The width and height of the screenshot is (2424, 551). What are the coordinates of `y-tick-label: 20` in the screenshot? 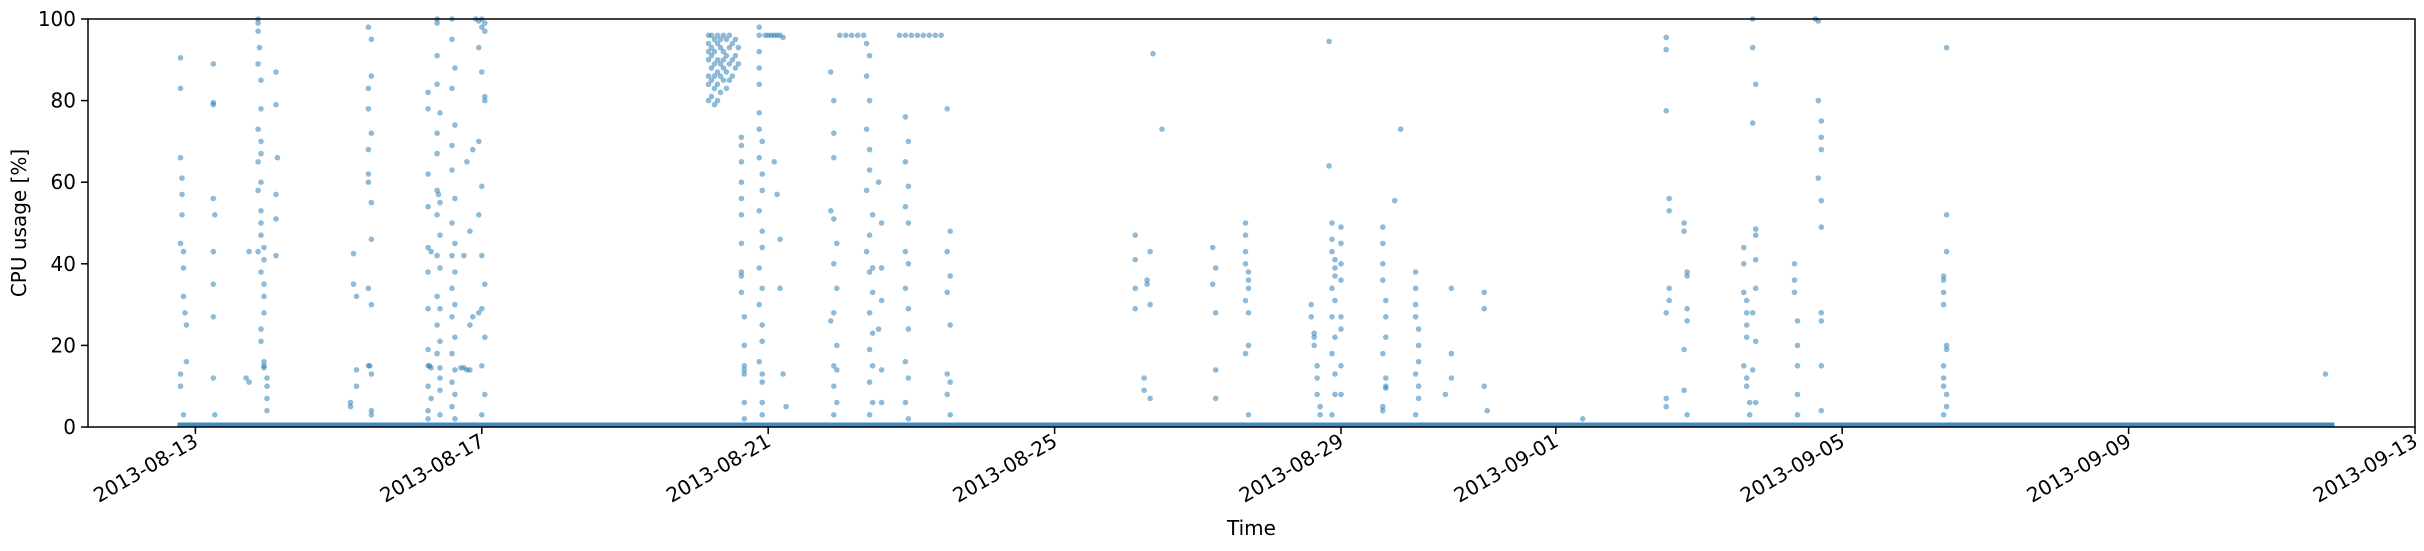 It's located at (63, 345).